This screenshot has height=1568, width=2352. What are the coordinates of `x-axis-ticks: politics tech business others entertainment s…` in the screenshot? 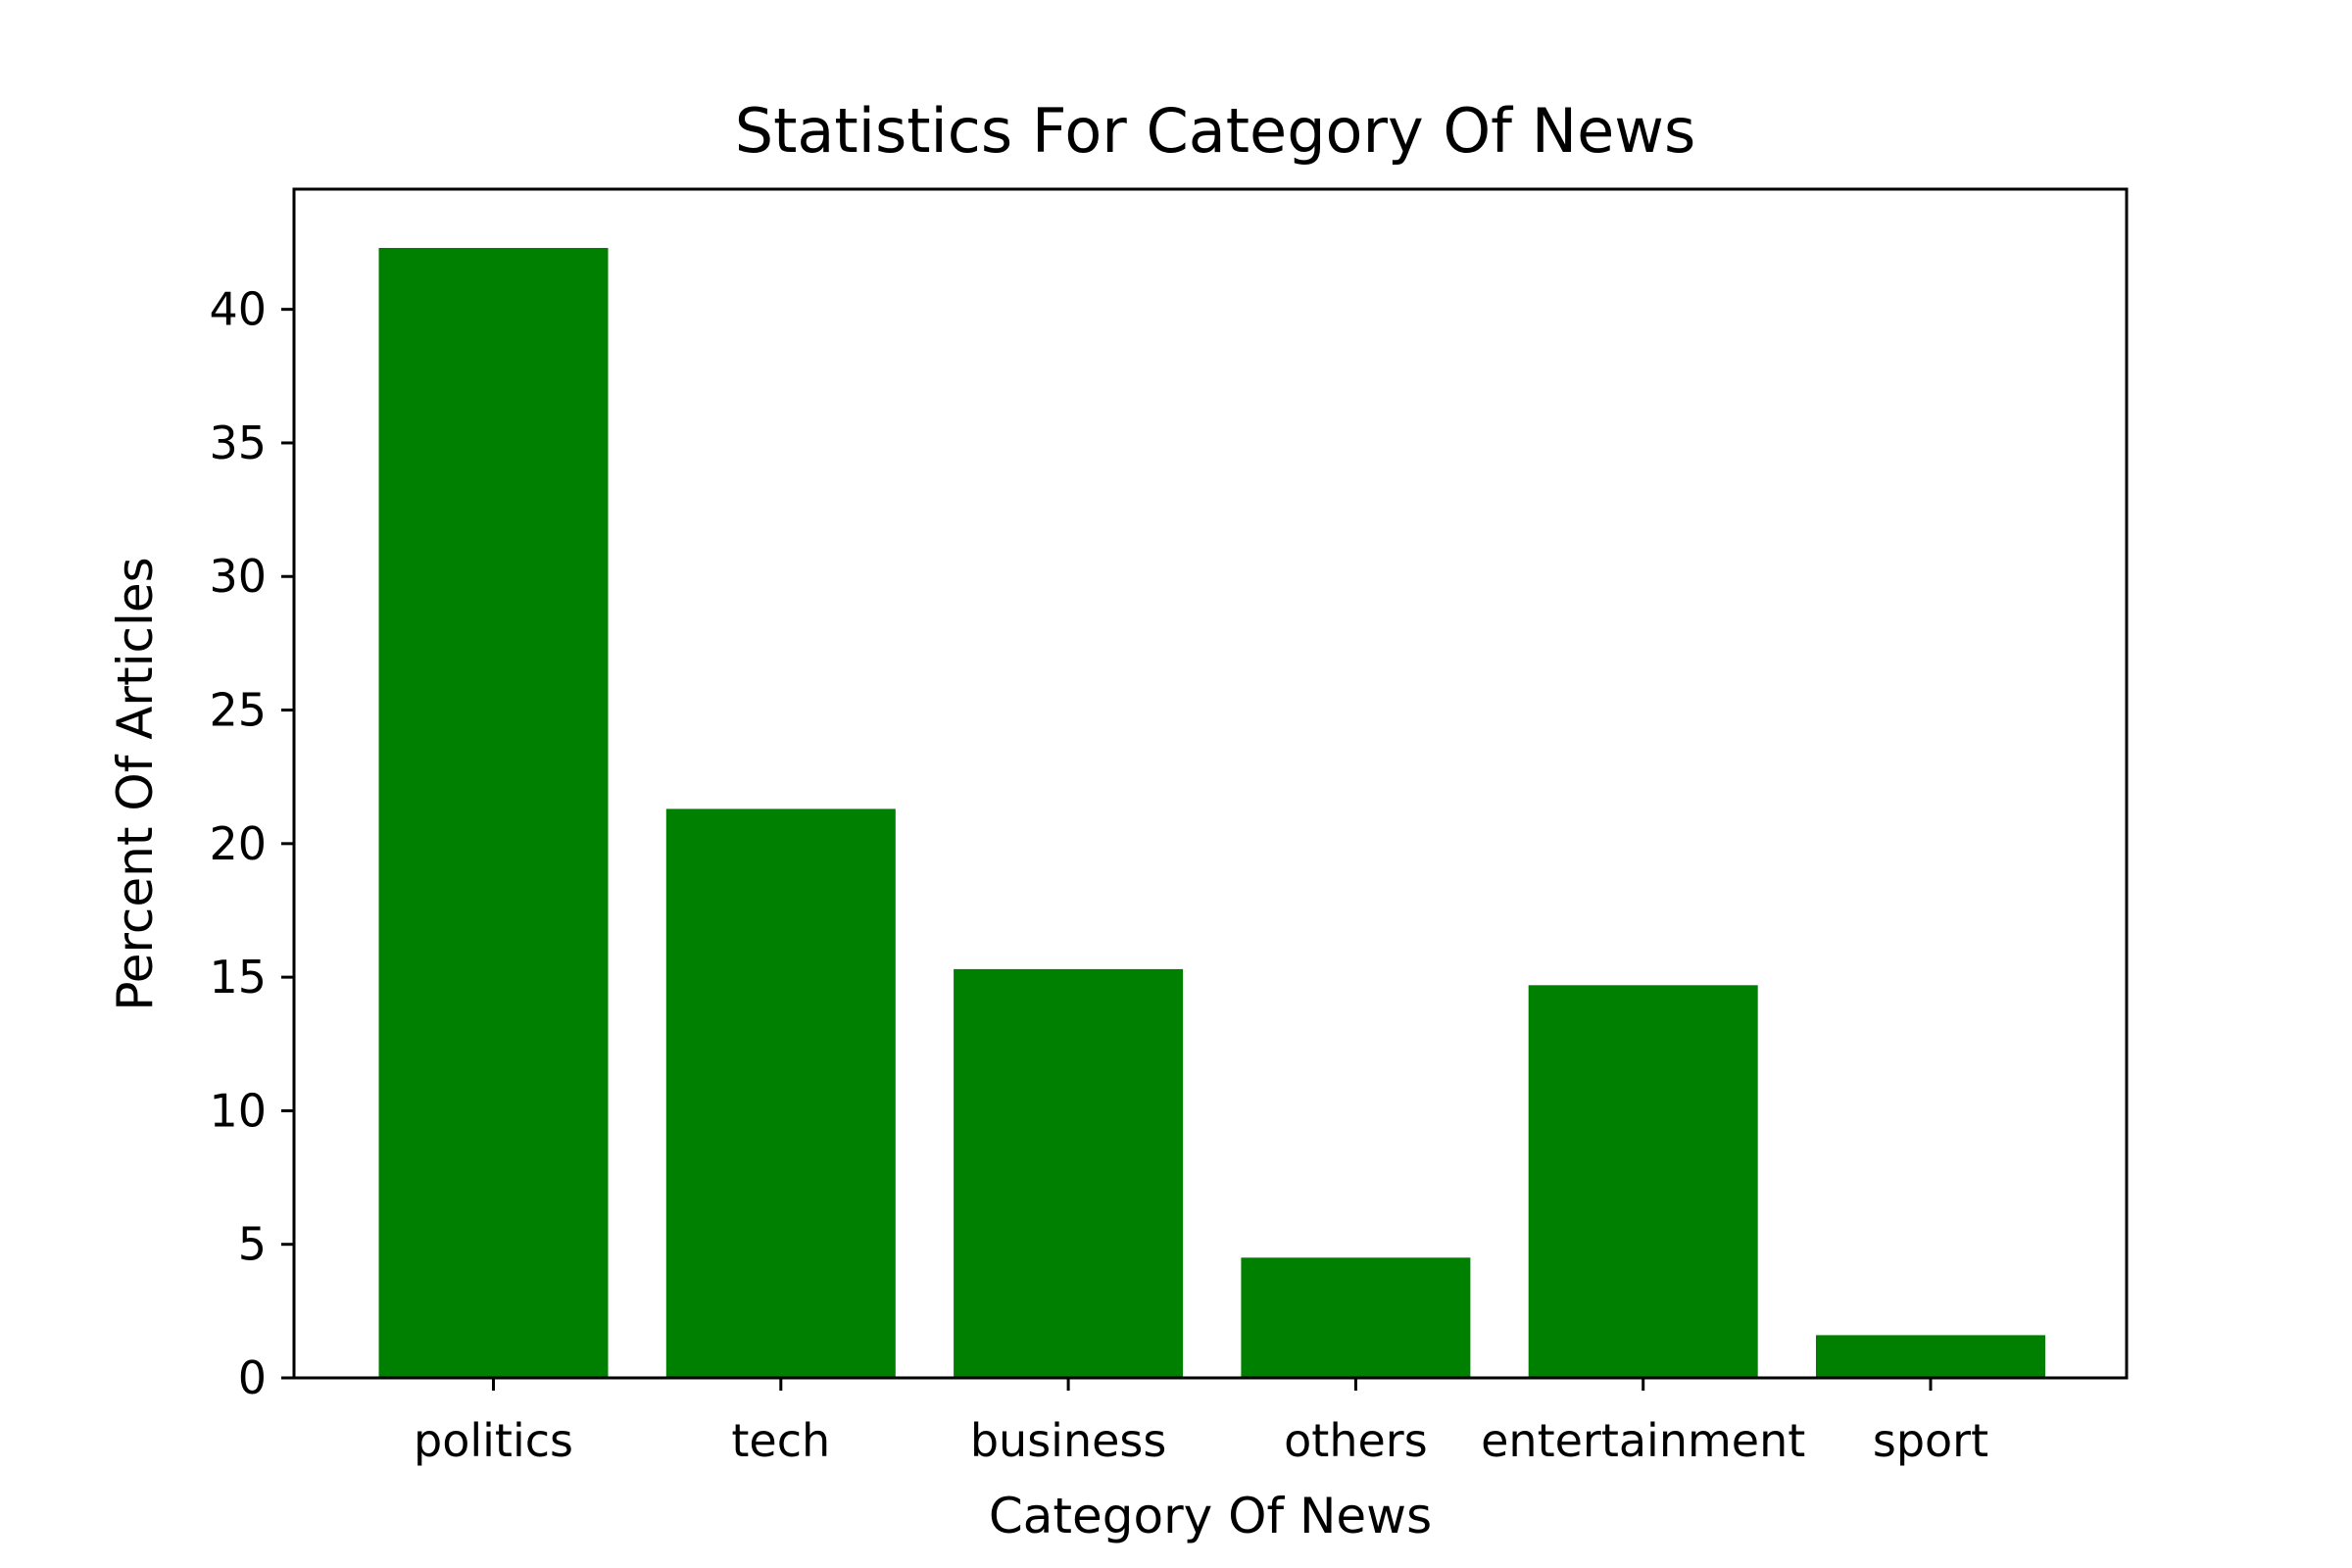 It's located at (1201, 1422).